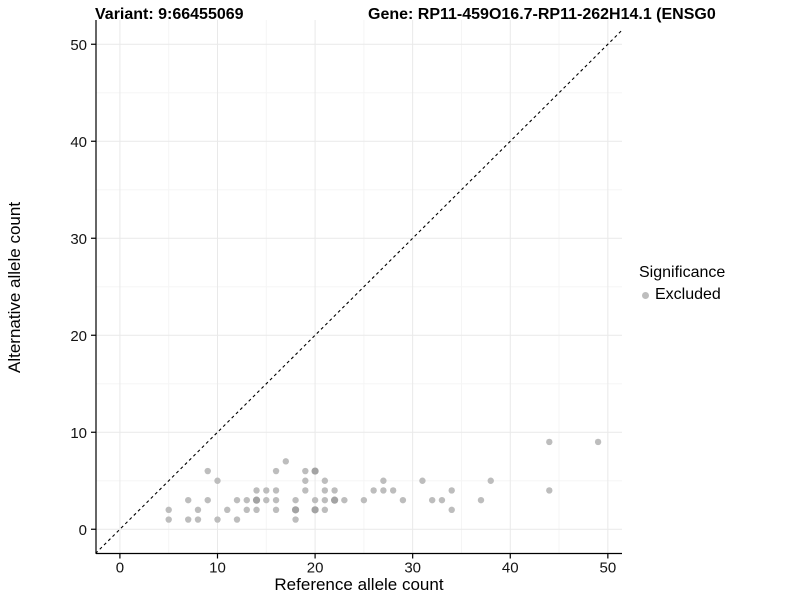  Describe the element at coordinates (510, 568) in the screenshot. I see `x-tick-label: 40` at that location.